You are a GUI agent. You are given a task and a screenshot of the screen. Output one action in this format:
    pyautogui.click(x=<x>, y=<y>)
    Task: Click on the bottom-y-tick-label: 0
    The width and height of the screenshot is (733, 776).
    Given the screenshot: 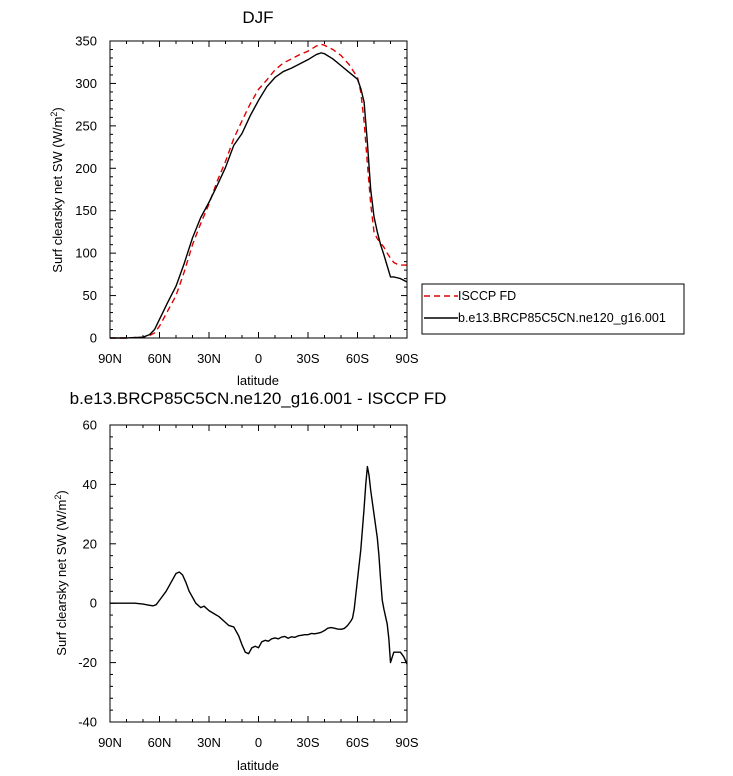 What is the action you would take?
    pyautogui.click(x=93, y=603)
    